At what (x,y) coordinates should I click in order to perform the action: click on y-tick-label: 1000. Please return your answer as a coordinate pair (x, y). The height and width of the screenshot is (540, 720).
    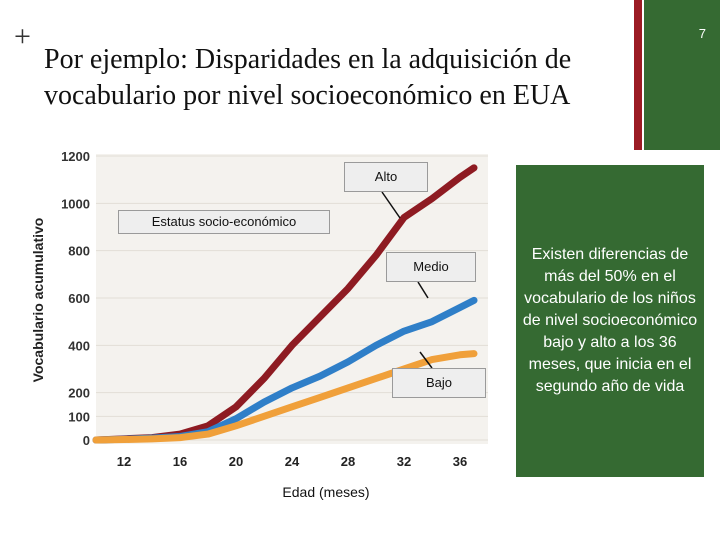
    Looking at the image, I should click on (75, 203).